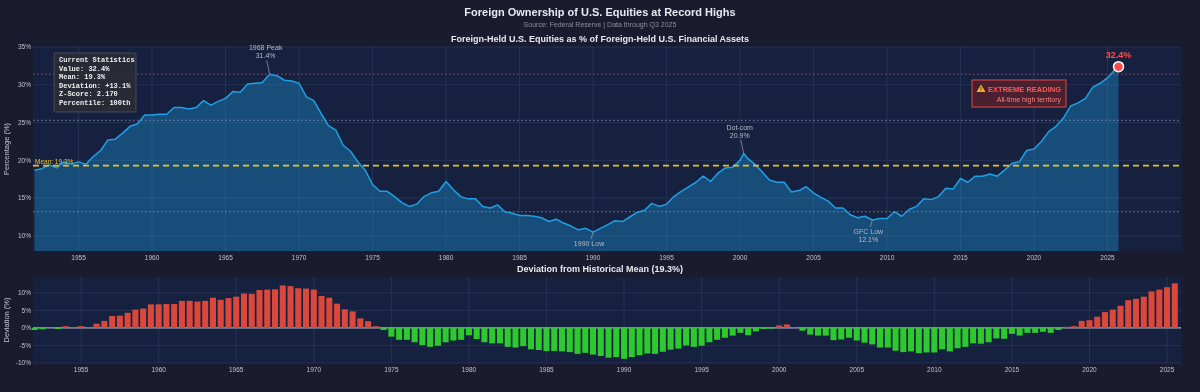  I want to click on chart-title: Deviation from Historical Mean (19.3%), so click(600, 269).